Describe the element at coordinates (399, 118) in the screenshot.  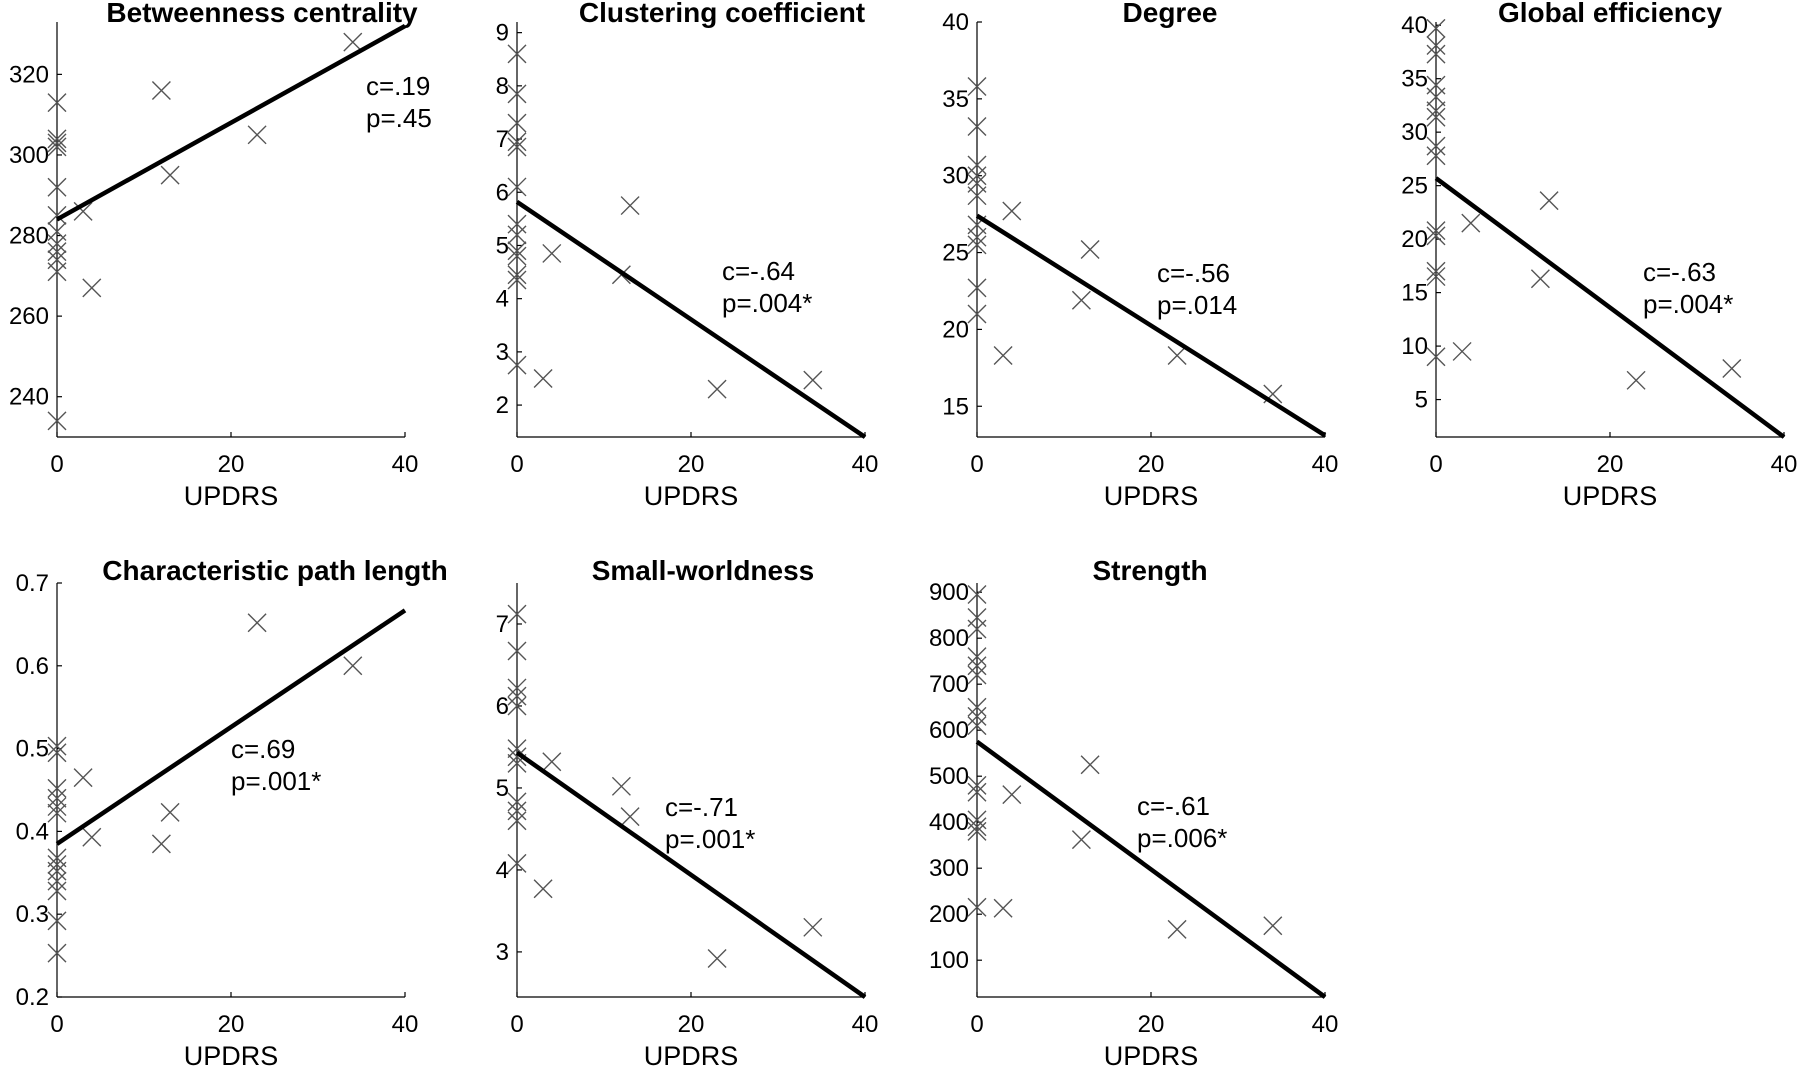
I see `panel-1-p-value-label: p=.45` at that location.